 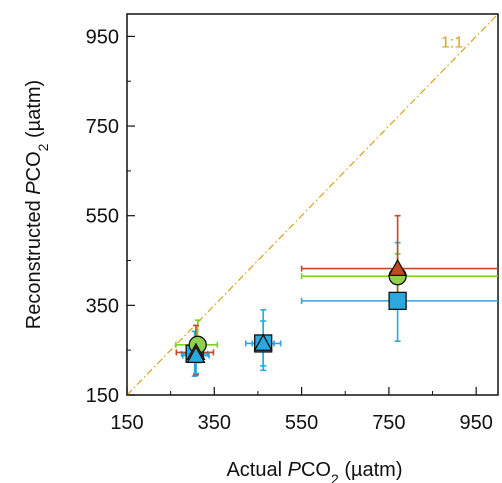 I want to click on y-axis-ticks: 150 350 550 750 950, so click(x=110, y=216).